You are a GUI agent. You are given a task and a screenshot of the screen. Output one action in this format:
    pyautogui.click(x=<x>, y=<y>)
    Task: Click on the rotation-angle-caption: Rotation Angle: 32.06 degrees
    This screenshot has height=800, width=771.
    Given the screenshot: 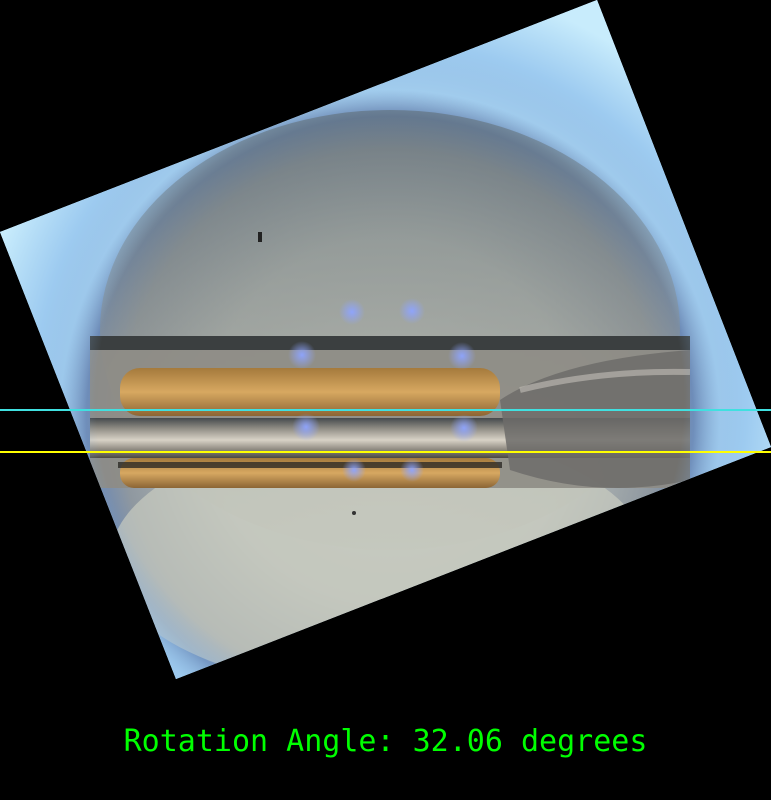 What is the action you would take?
    pyautogui.click(x=385, y=741)
    